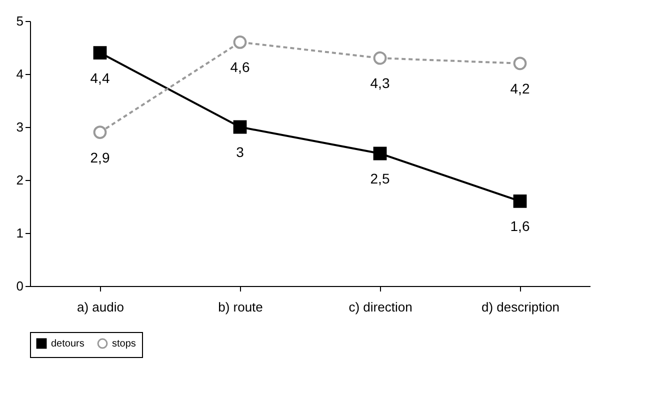 The height and width of the screenshot is (404, 654). Describe the element at coordinates (380, 83) in the screenshot. I see `data-label: 4,3` at that location.